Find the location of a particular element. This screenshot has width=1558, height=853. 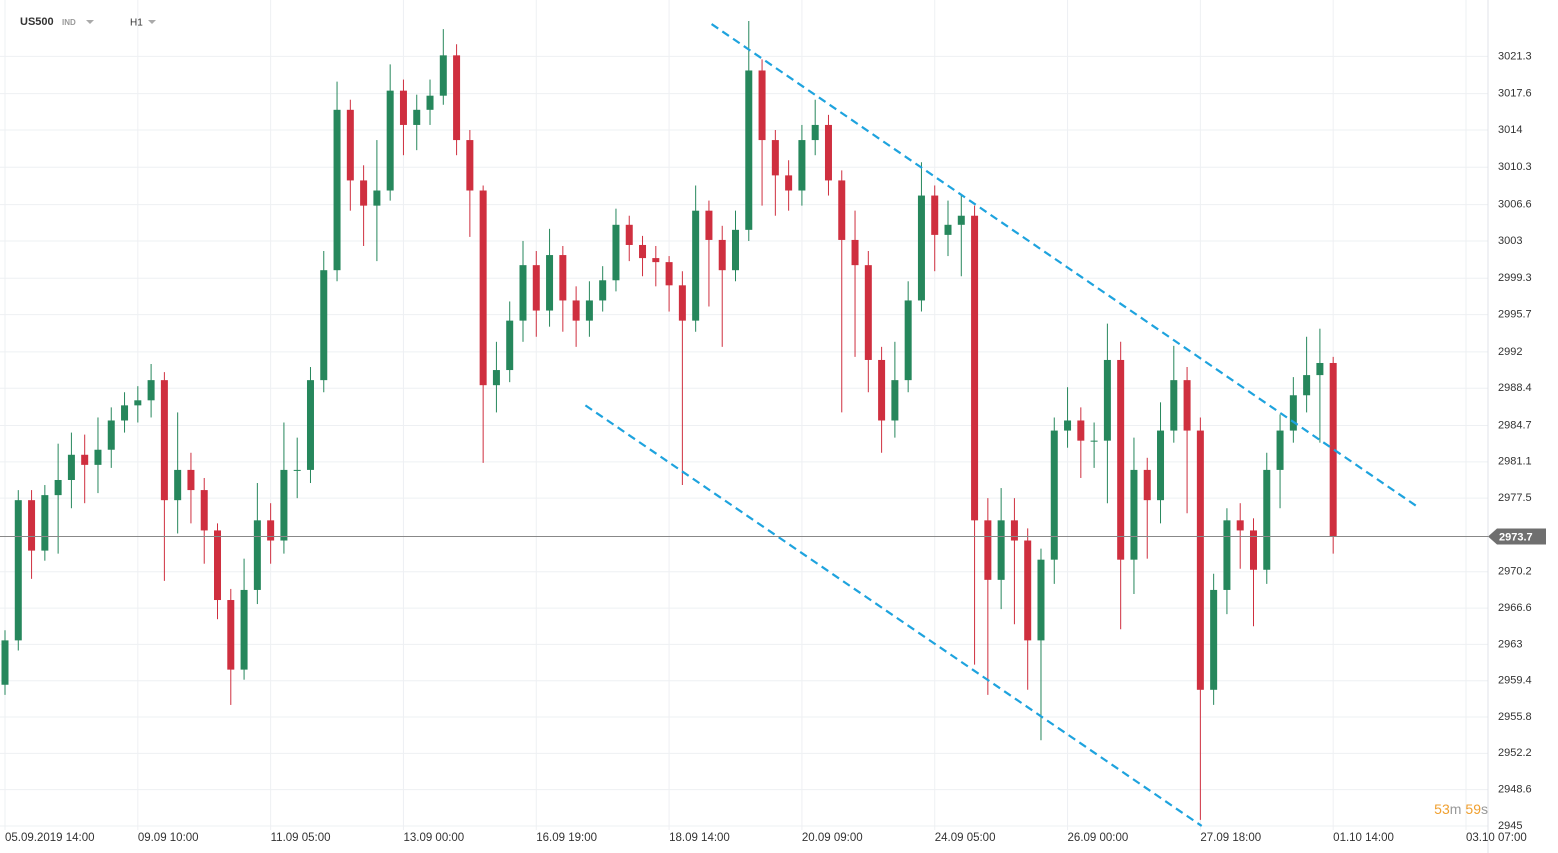

x-tick-label: 11.09 05:00 is located at coordinates (301, 838).